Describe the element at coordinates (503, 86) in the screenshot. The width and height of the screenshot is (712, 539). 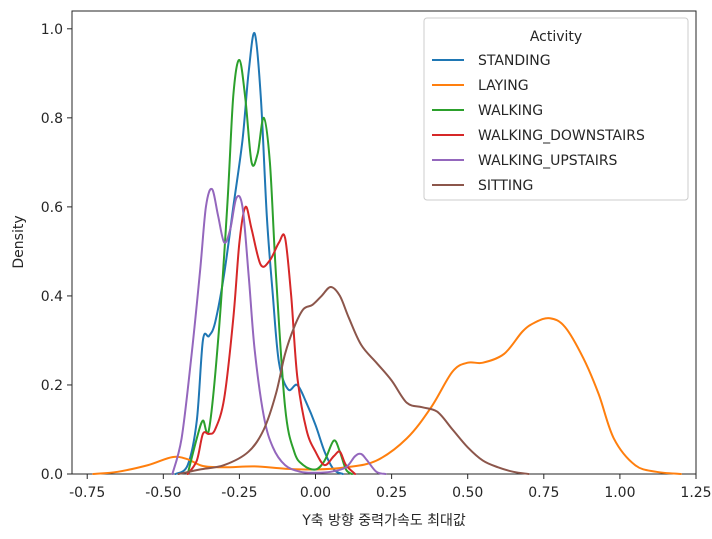
I see `legend-label: LAYING` at that location.